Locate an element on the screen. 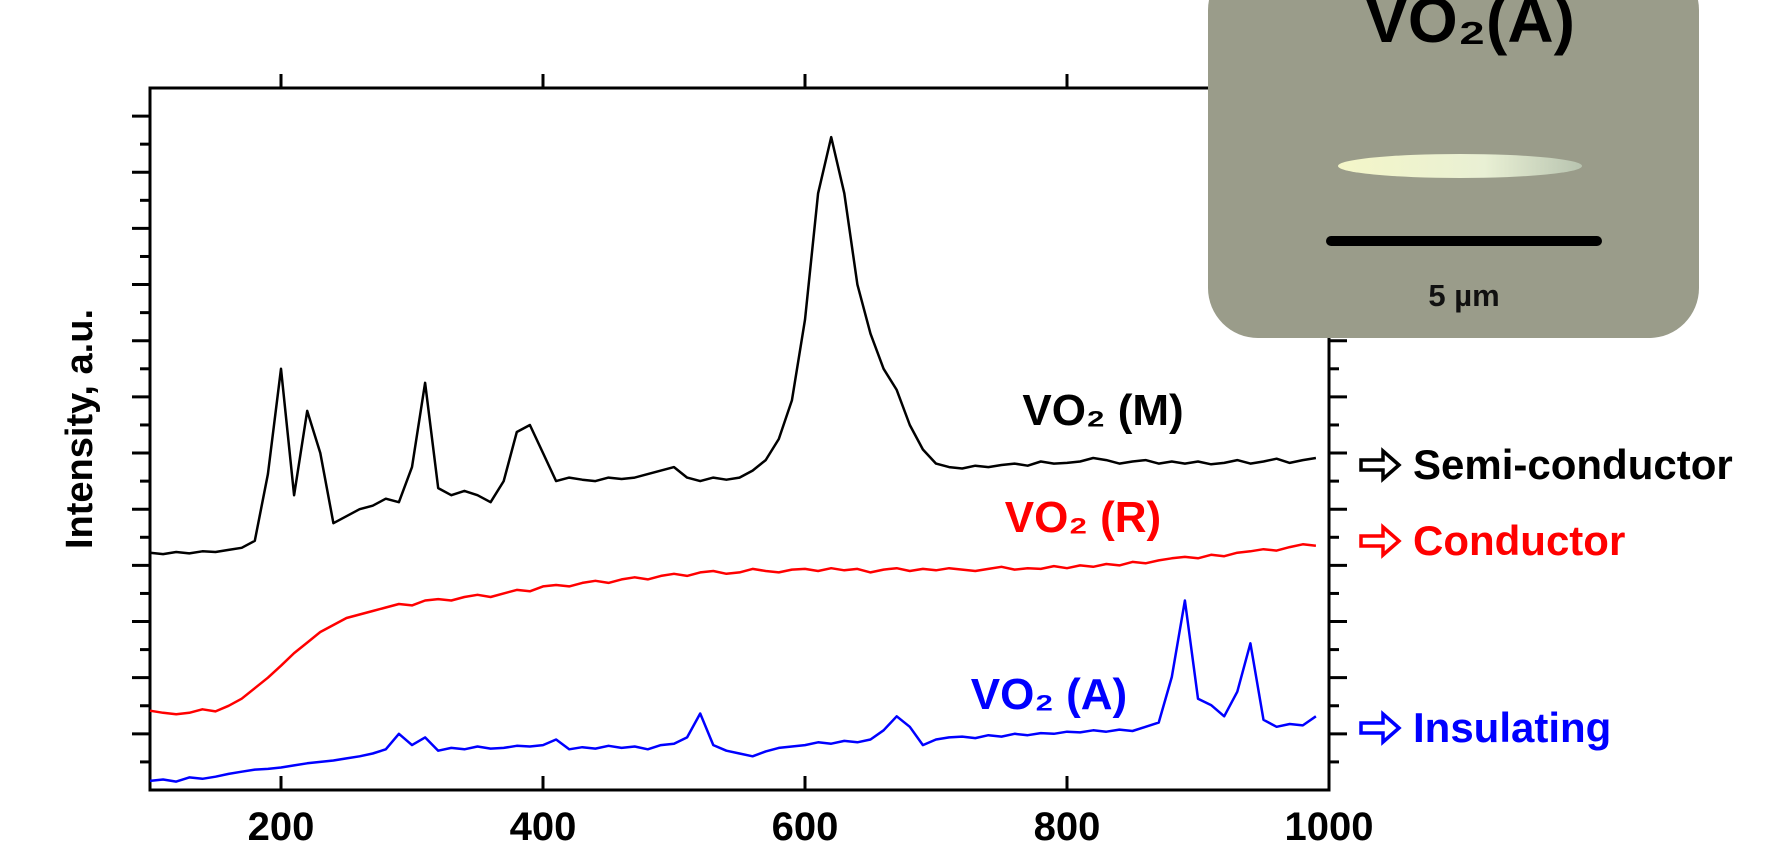 The height and width of the screenshot is (846, 1769). series-label: VO₂ (M) is located at coordinates (1102, 410).